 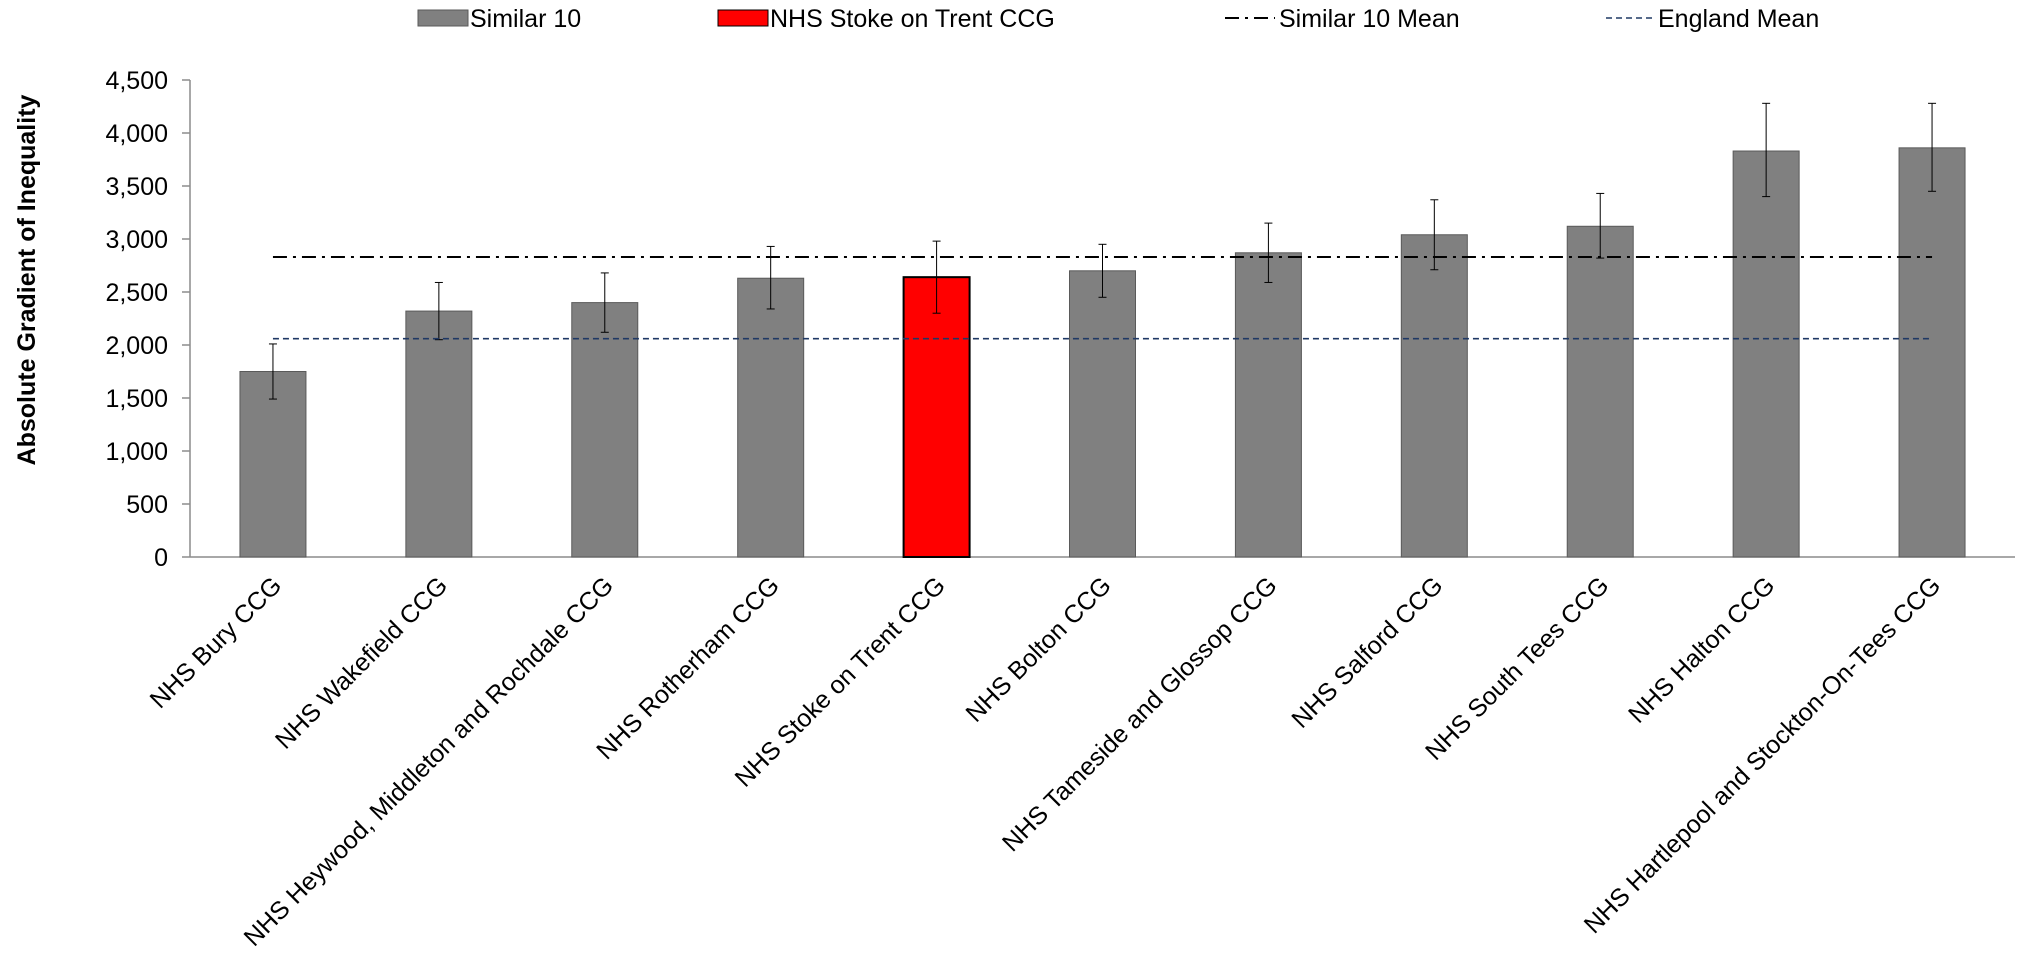 What do you see at coordinates (136, 240) in the screenshot?
I see `y-tick-label: 3,000` at bounding box center [136, 240].